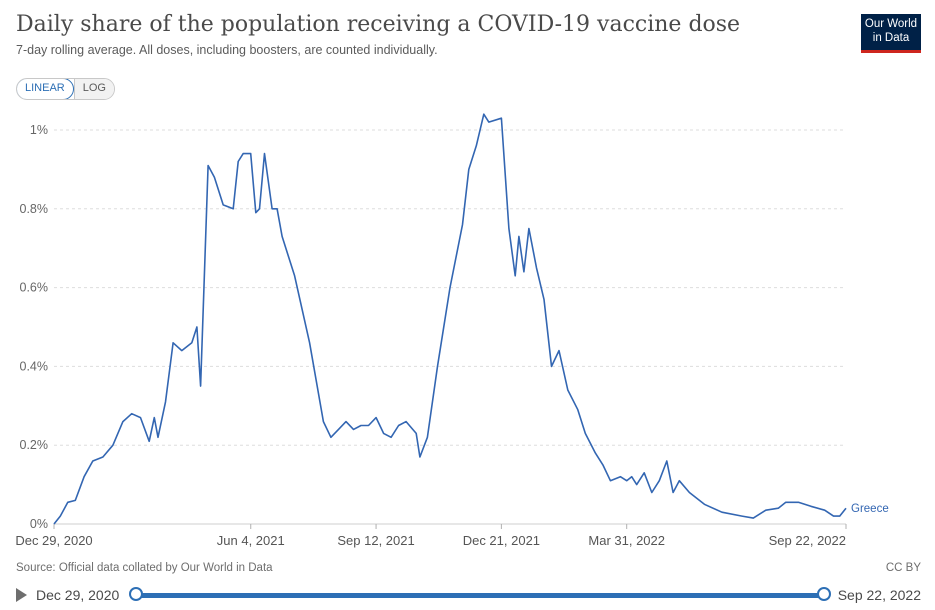 The image size is (935, 610). What do you see at coordinates (891, 38) in the screenshot?
I see `logo-line-2: in Data` at bounding box center [891, 38].